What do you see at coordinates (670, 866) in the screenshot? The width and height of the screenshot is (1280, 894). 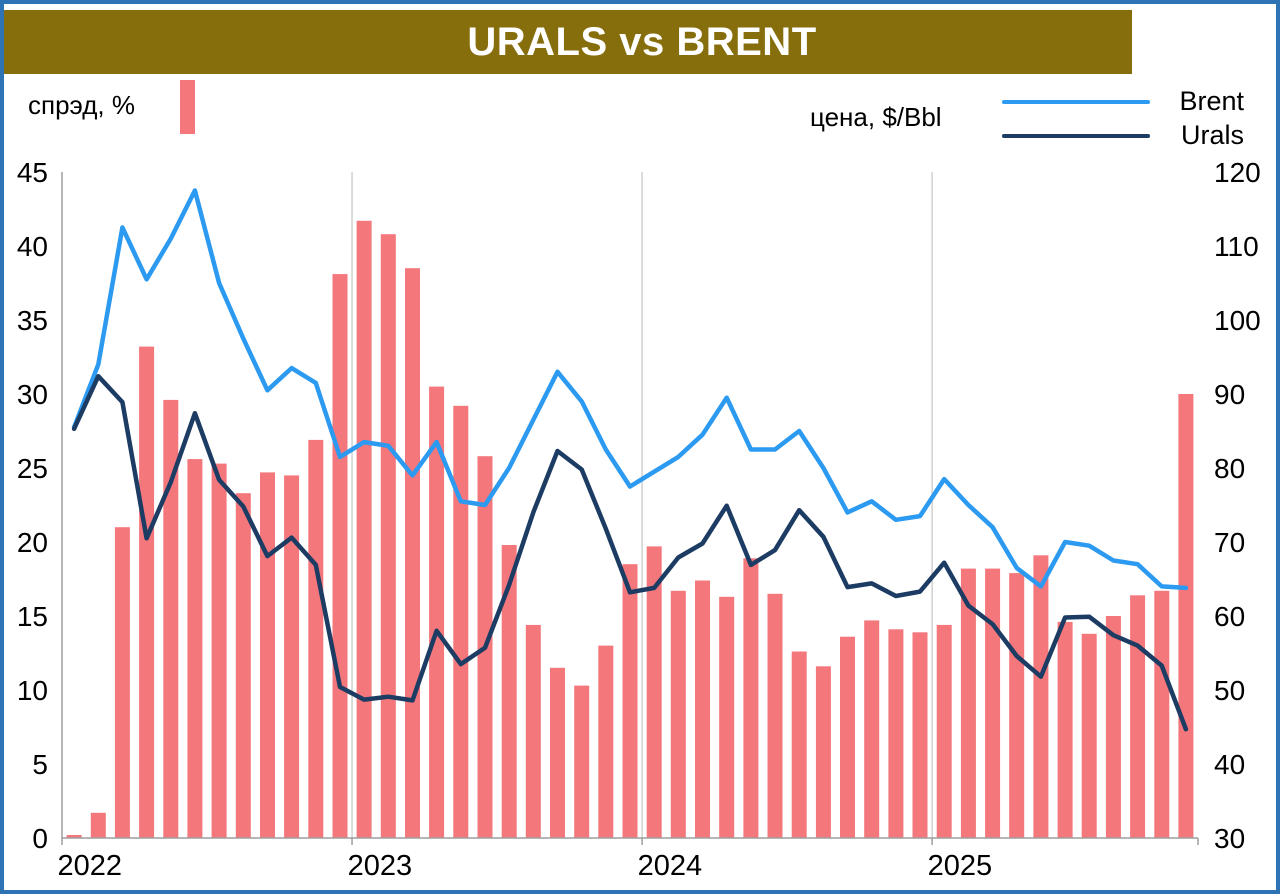 I see `x-axis-year-label: 2024` at bounding box center [670, 866].